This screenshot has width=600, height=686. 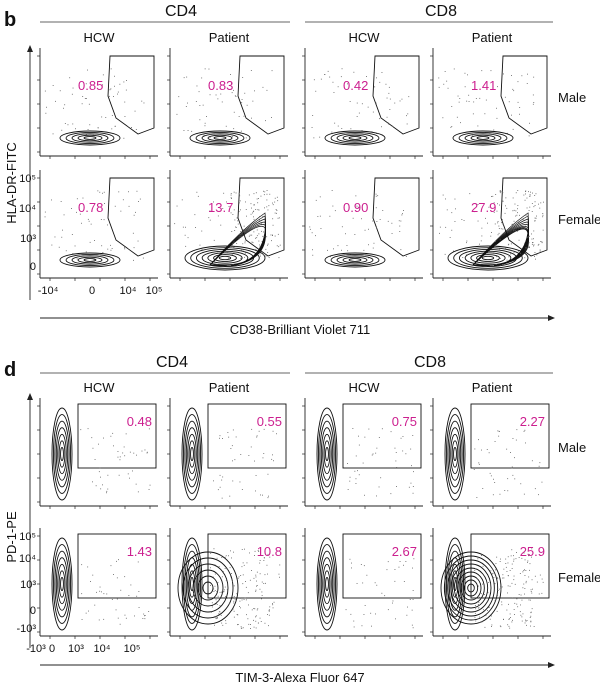 What do you see at coordinates (572, 97) in the screenshot?
I see `row-label-male: Male` at bounding box center [572, 97].